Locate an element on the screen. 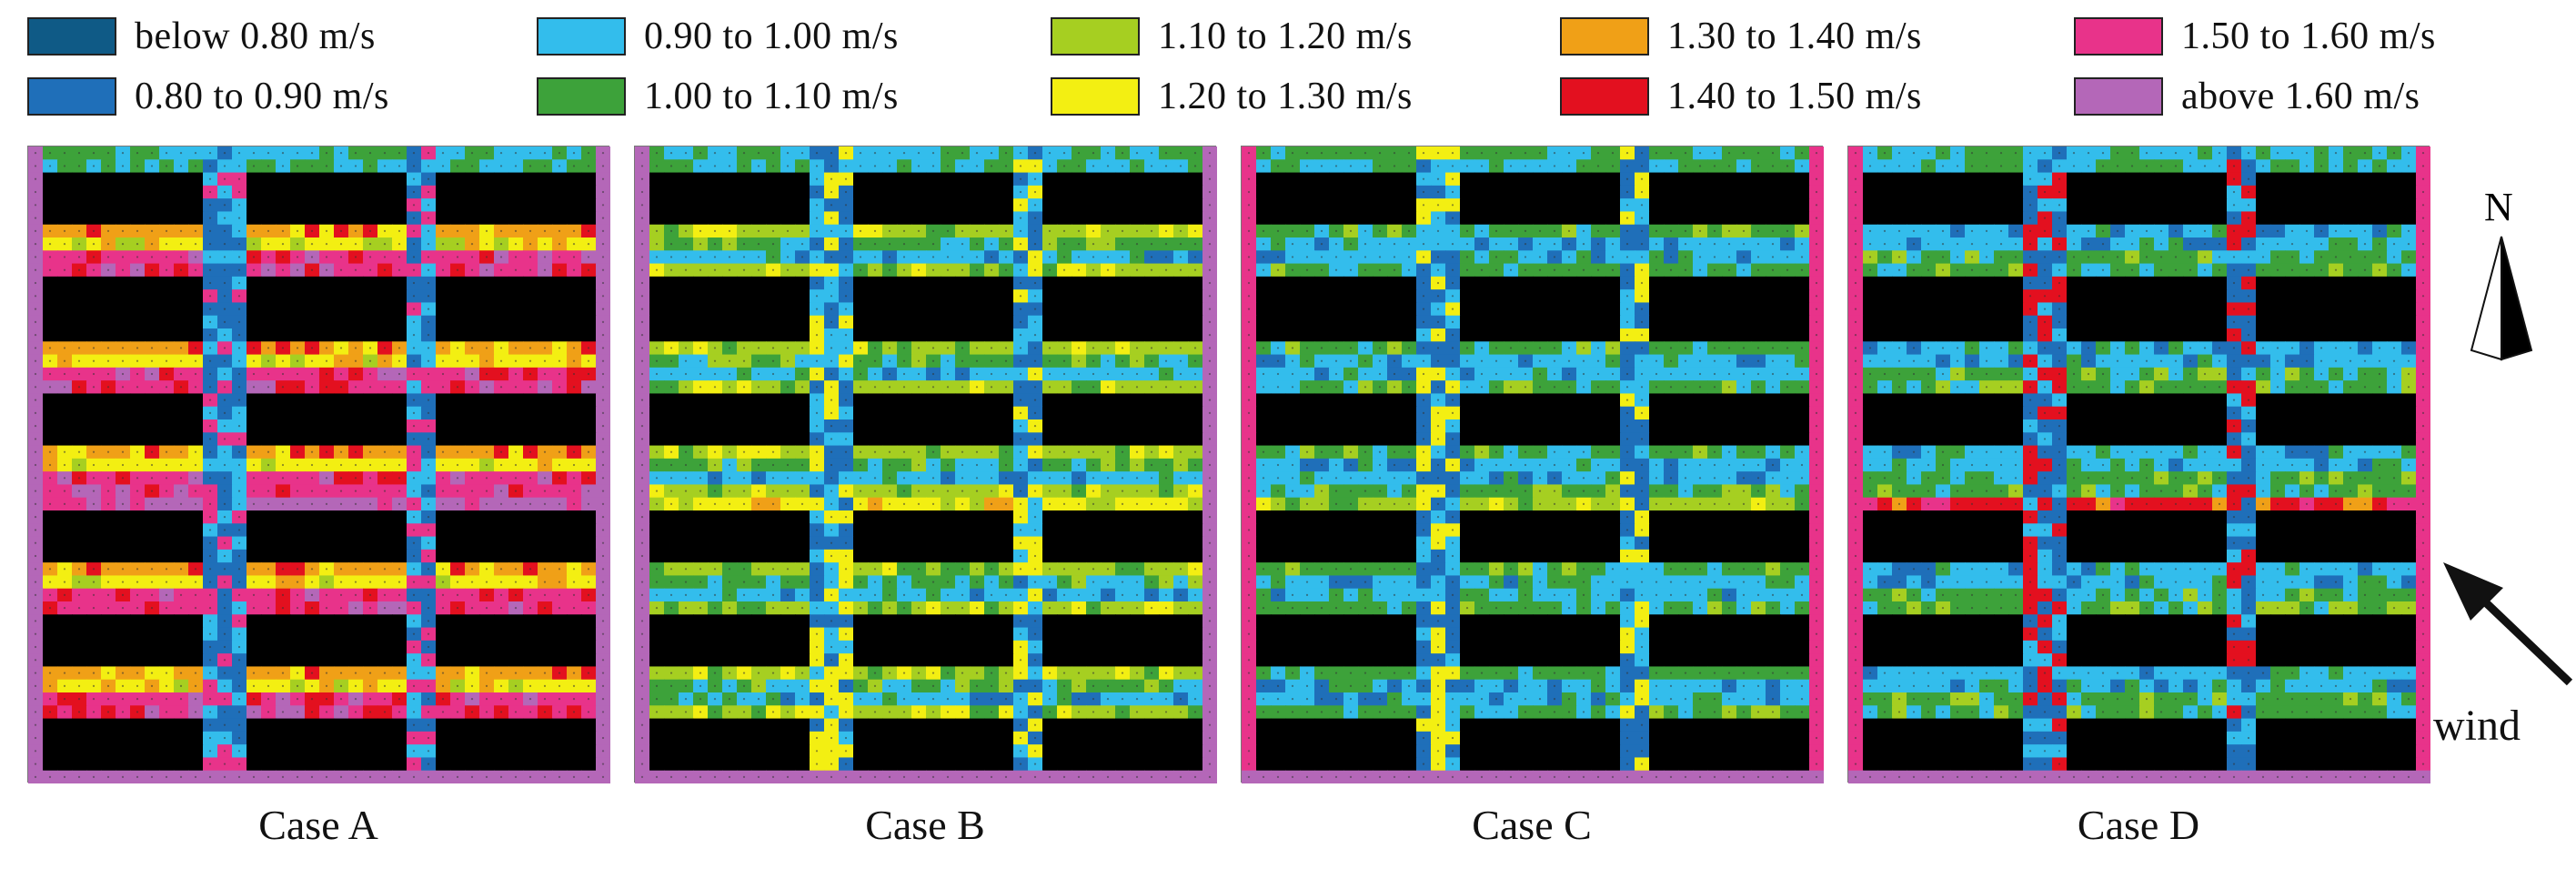 The width and height of the screenshot is (2576, 869). legend-label: 0.90 to 1.00 m/s is located at coordinates (771, 36).